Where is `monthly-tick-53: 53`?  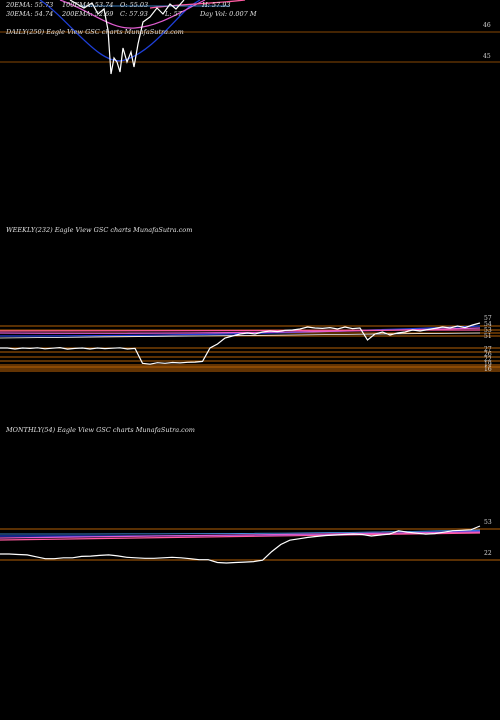 monthly-tick-53: 53 is located at coordinates (488, 522).